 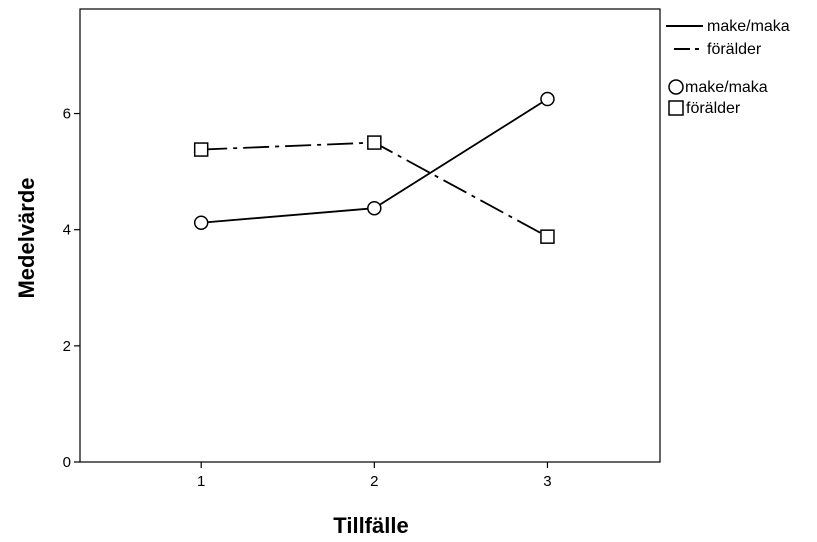 I want to click on legend-circle-marker-icon, so click(x=676, y=87).